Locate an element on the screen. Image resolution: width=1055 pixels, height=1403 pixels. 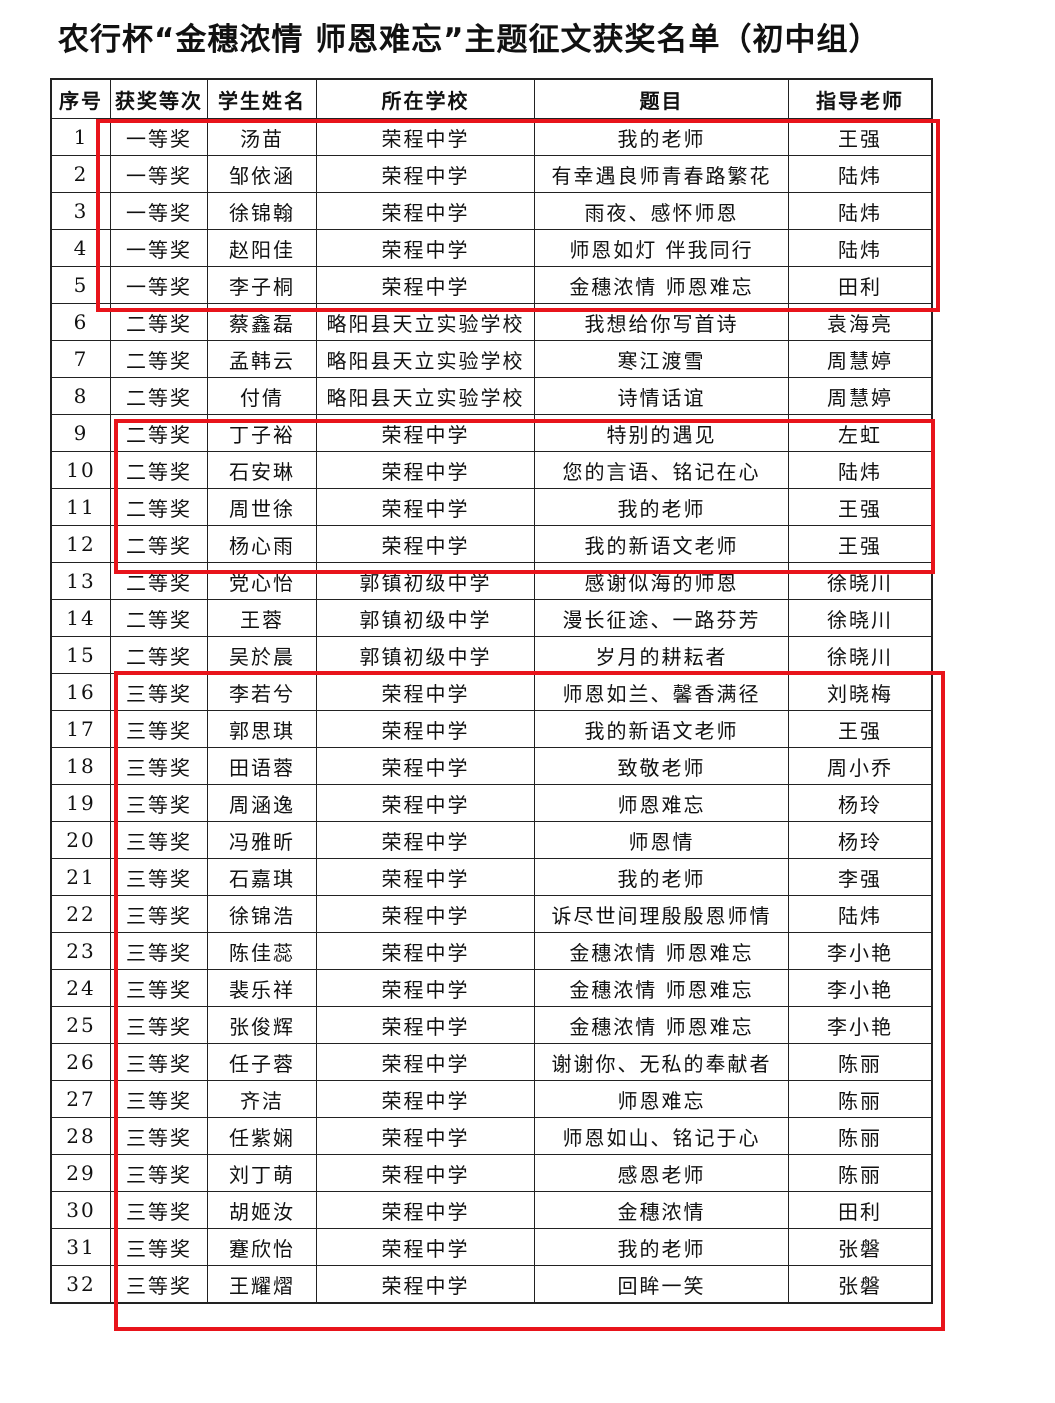
serial-cell: 18 is located at coordinates (80, 766).